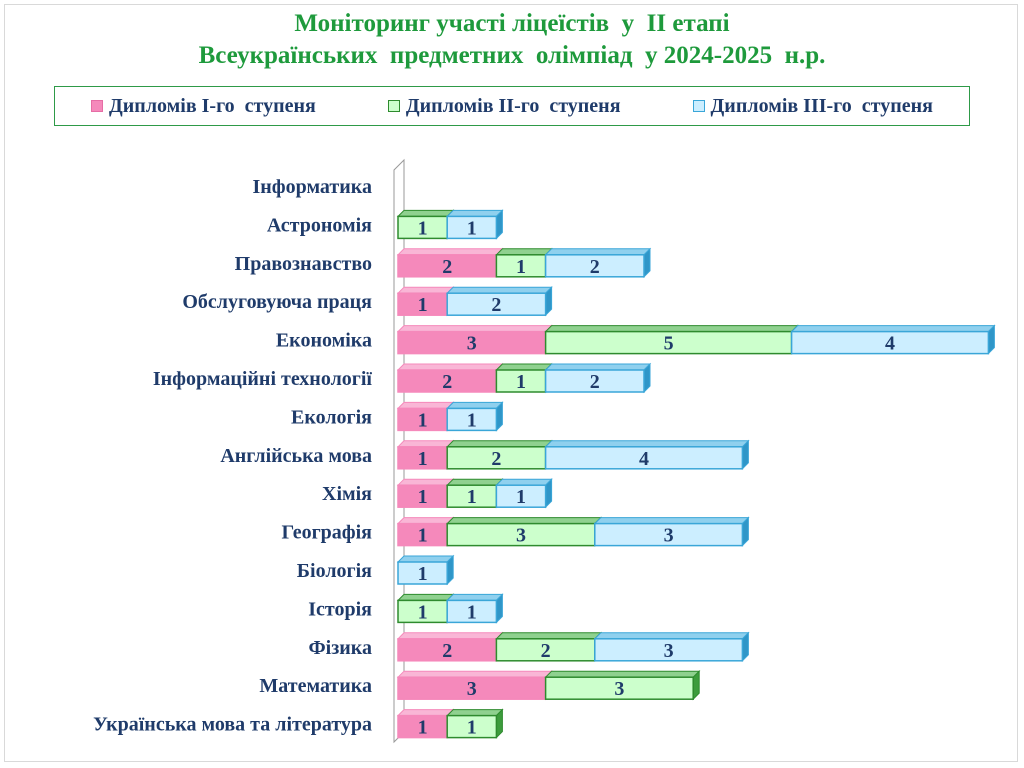  Describe the element at coordinates (319, 225) in the screenshot. I see `category-label: Астрономія` at that location.